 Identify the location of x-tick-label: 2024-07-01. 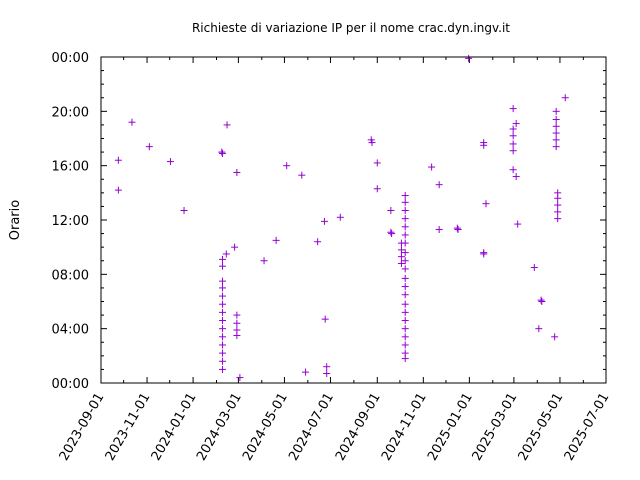
(311, 427).